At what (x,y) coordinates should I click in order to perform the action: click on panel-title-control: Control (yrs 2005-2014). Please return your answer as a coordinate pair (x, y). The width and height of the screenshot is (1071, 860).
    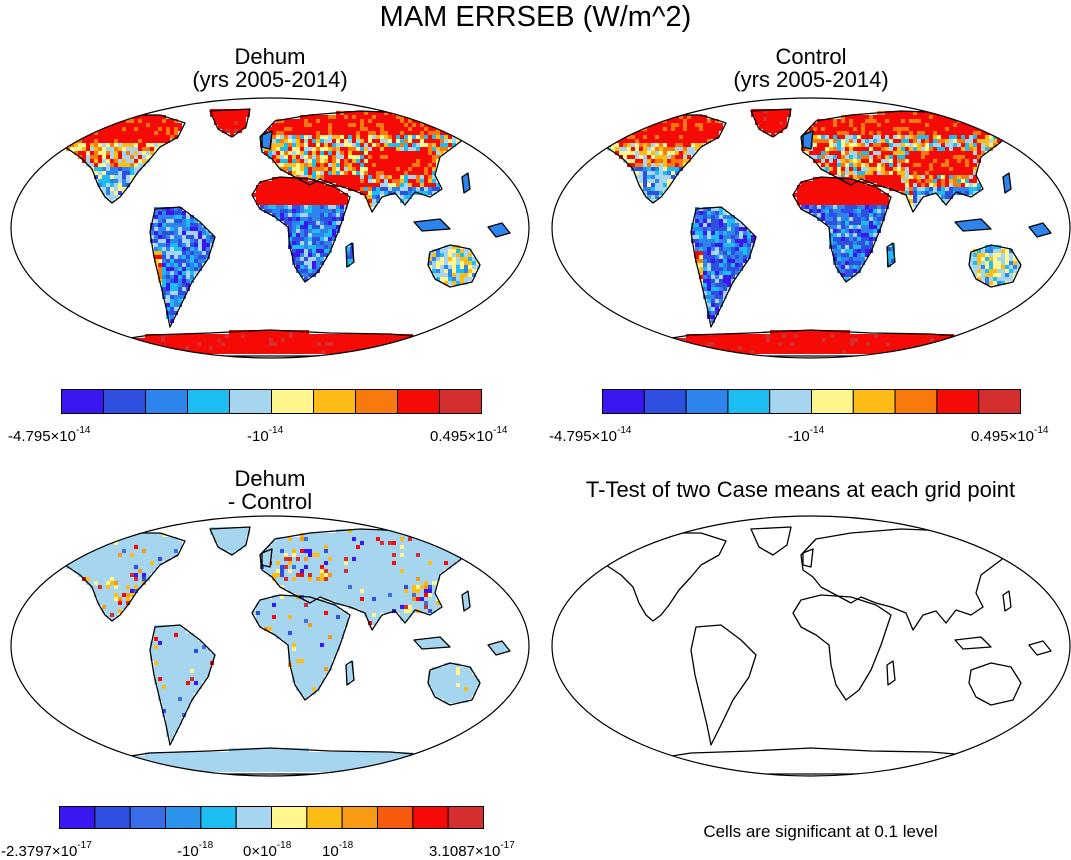
    Looking at the image, I should click on (811, 68).